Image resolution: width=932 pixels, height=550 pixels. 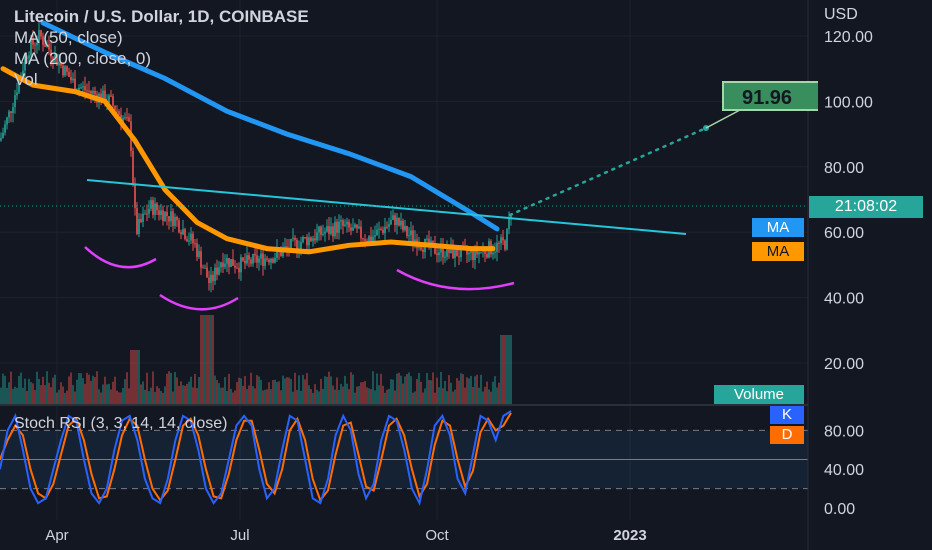 What do you see at coordinates (608, 171) in the screenshot?
I see `projection-line` at bounding box center [608, 171].